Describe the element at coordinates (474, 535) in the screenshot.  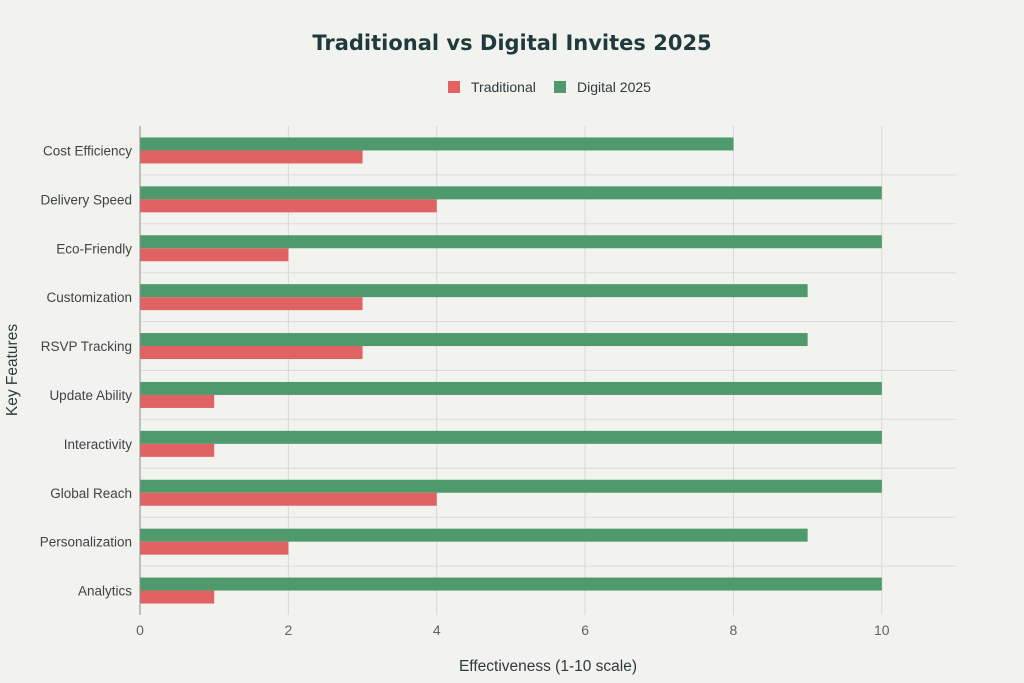
I see `bar-digital-personalization` at that location.